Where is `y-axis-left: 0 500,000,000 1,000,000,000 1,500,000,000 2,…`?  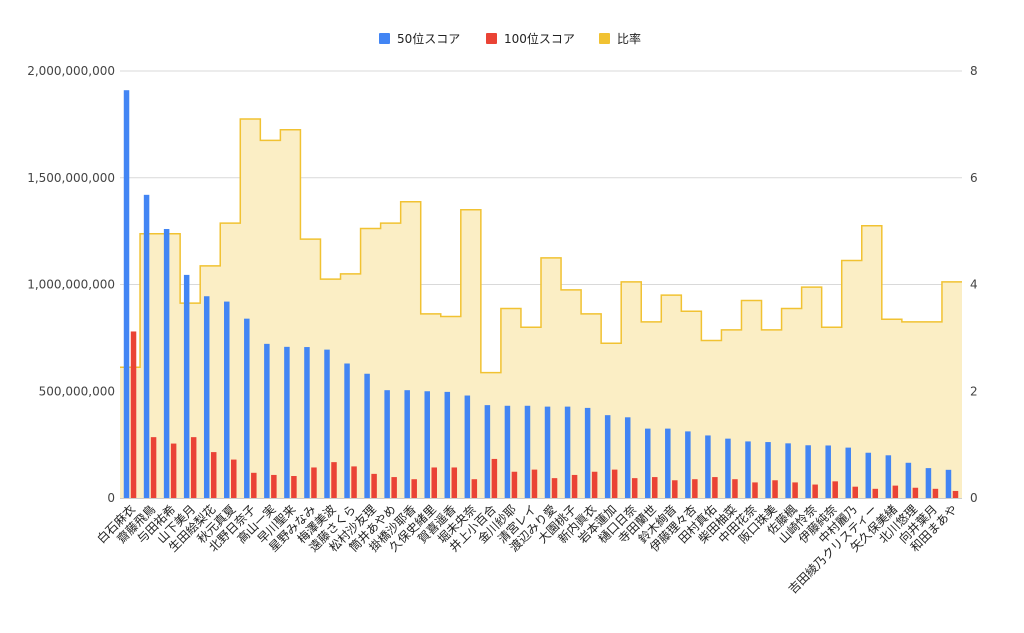 y-axis-left: 0 500,000,000 1,000,000,000 1,500,000,000 2,… is located at coordinates (71, 284).